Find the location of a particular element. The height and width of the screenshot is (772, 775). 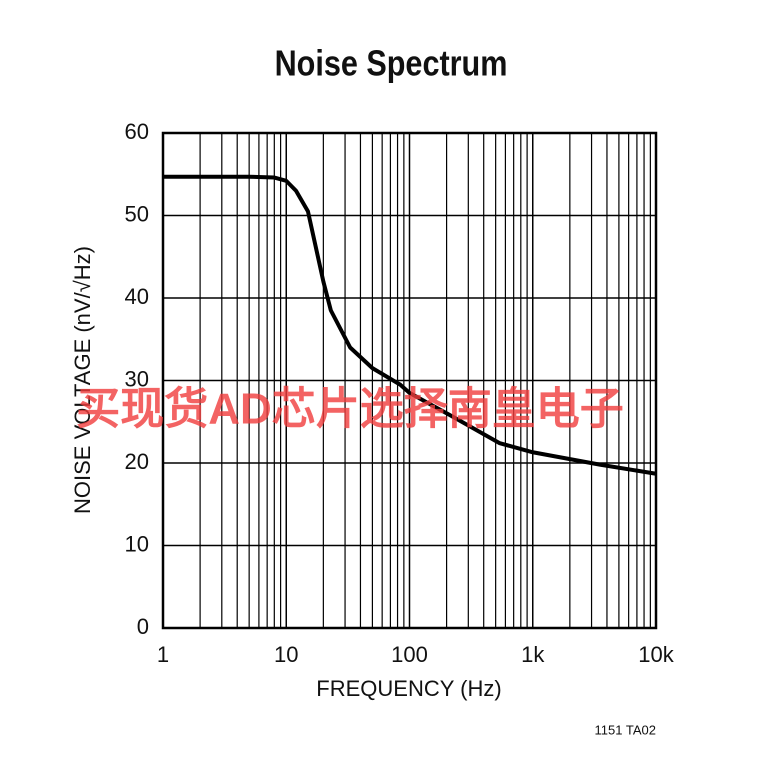

y-tick-label: 50 is located at coordinates (137, 213).